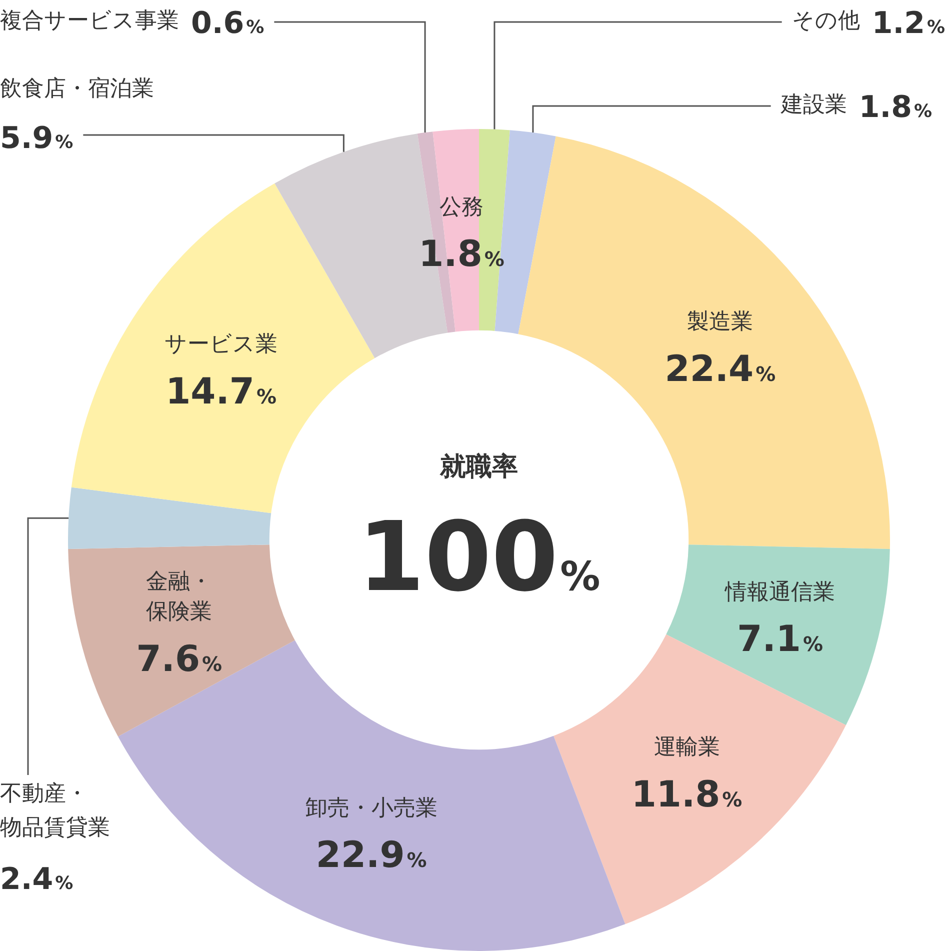  I want to click on slice-label: 建設業, so click(813, 105).